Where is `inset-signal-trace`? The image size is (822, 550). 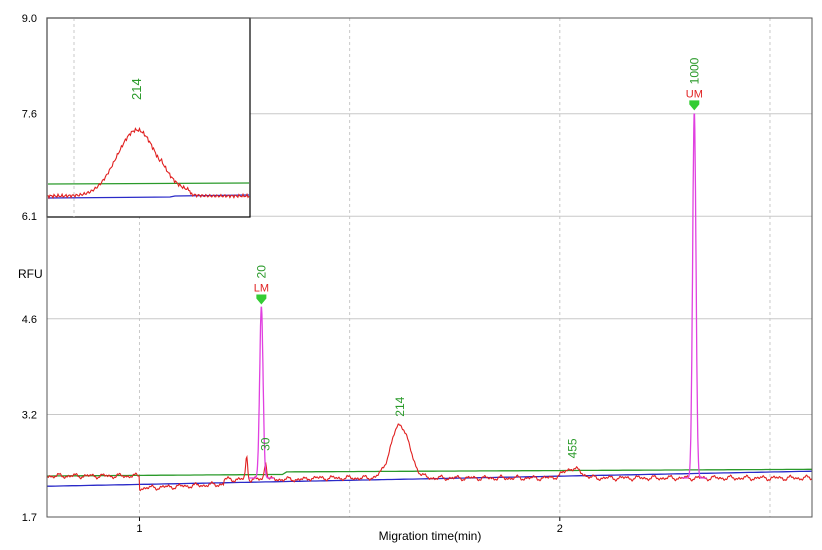 inset-signal-trace is located at coordinates (148, 163).